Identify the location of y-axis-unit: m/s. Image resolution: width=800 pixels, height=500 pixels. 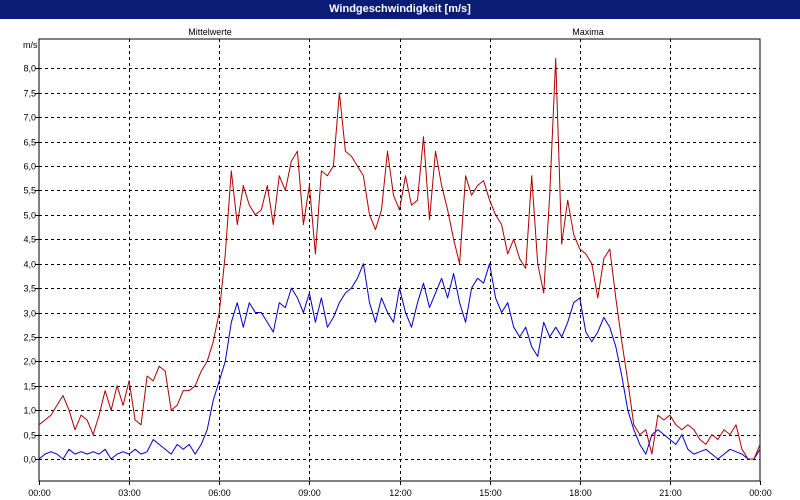
(30, 45).